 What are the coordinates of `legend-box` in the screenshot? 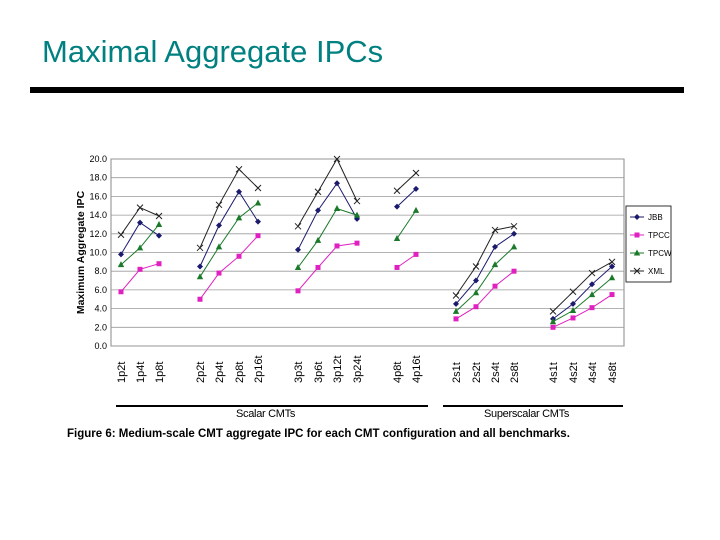 It's located at (648, 244).